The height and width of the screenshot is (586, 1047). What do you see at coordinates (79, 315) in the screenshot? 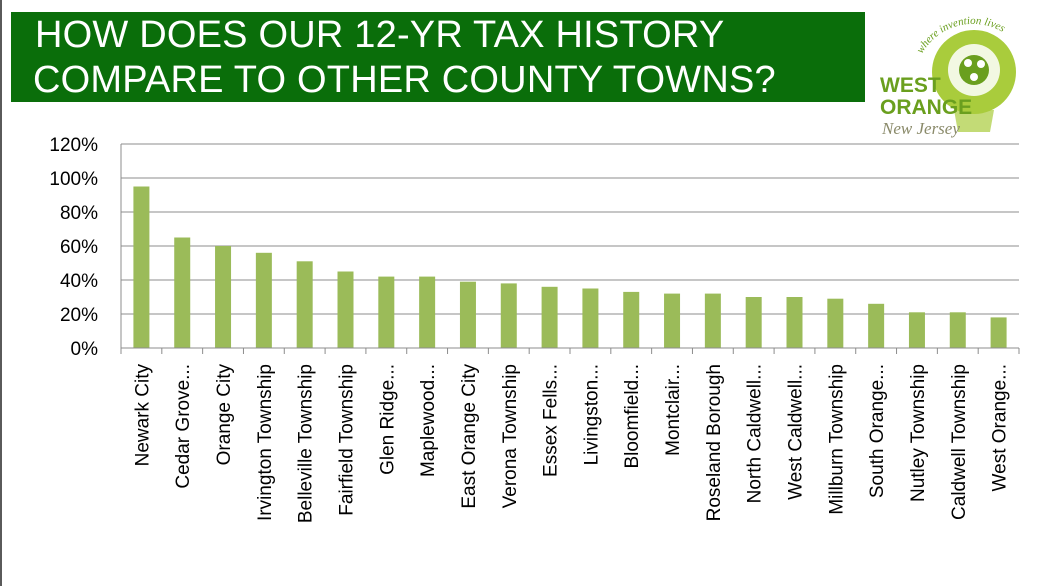
I see `y-tick-label: 20%` at bounding box center [79, 315].